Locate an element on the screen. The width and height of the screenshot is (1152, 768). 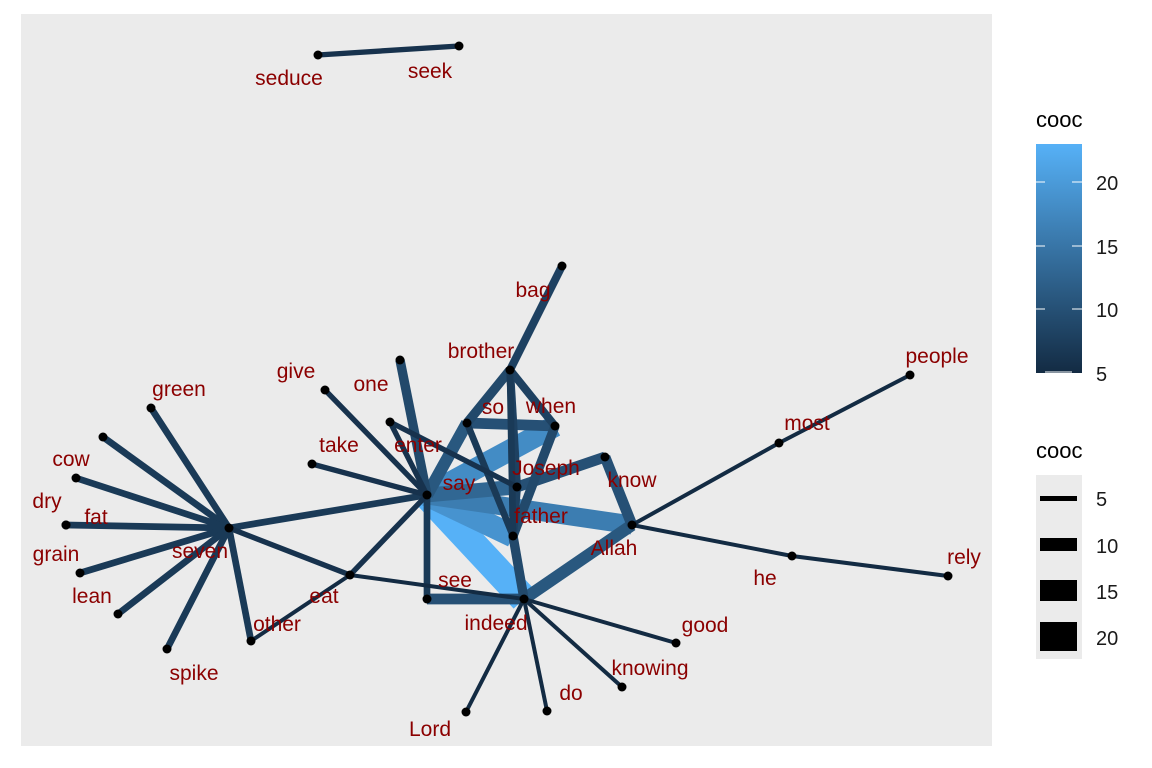
node-grain is located at coordinates (80, 573).